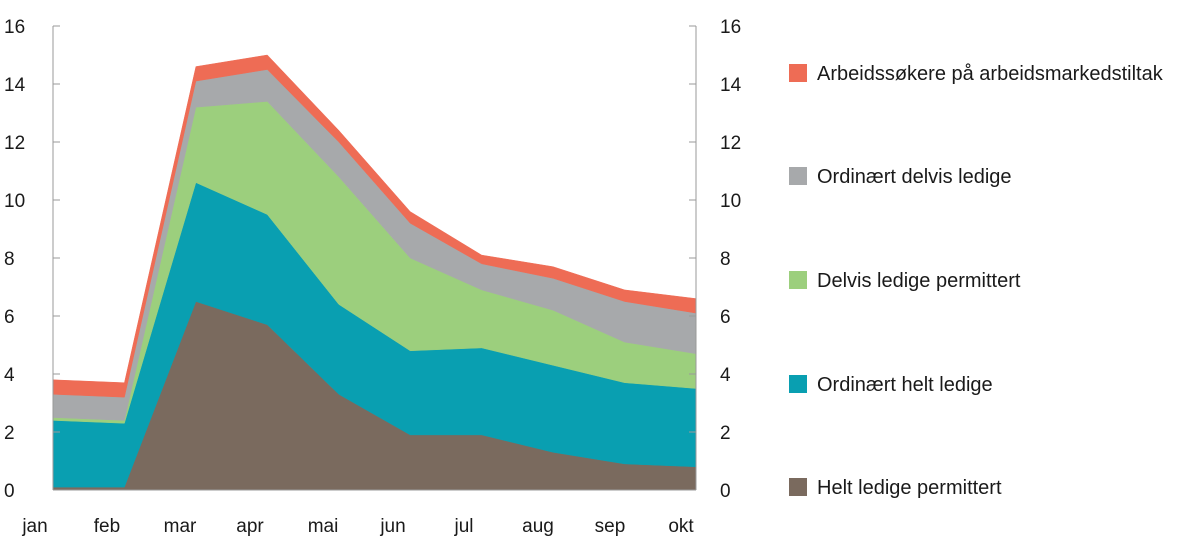  What do you see at coordinates (463, 526) in the screenshot?
I see `x-tick-label: jul` at bounding box center [463, 526].